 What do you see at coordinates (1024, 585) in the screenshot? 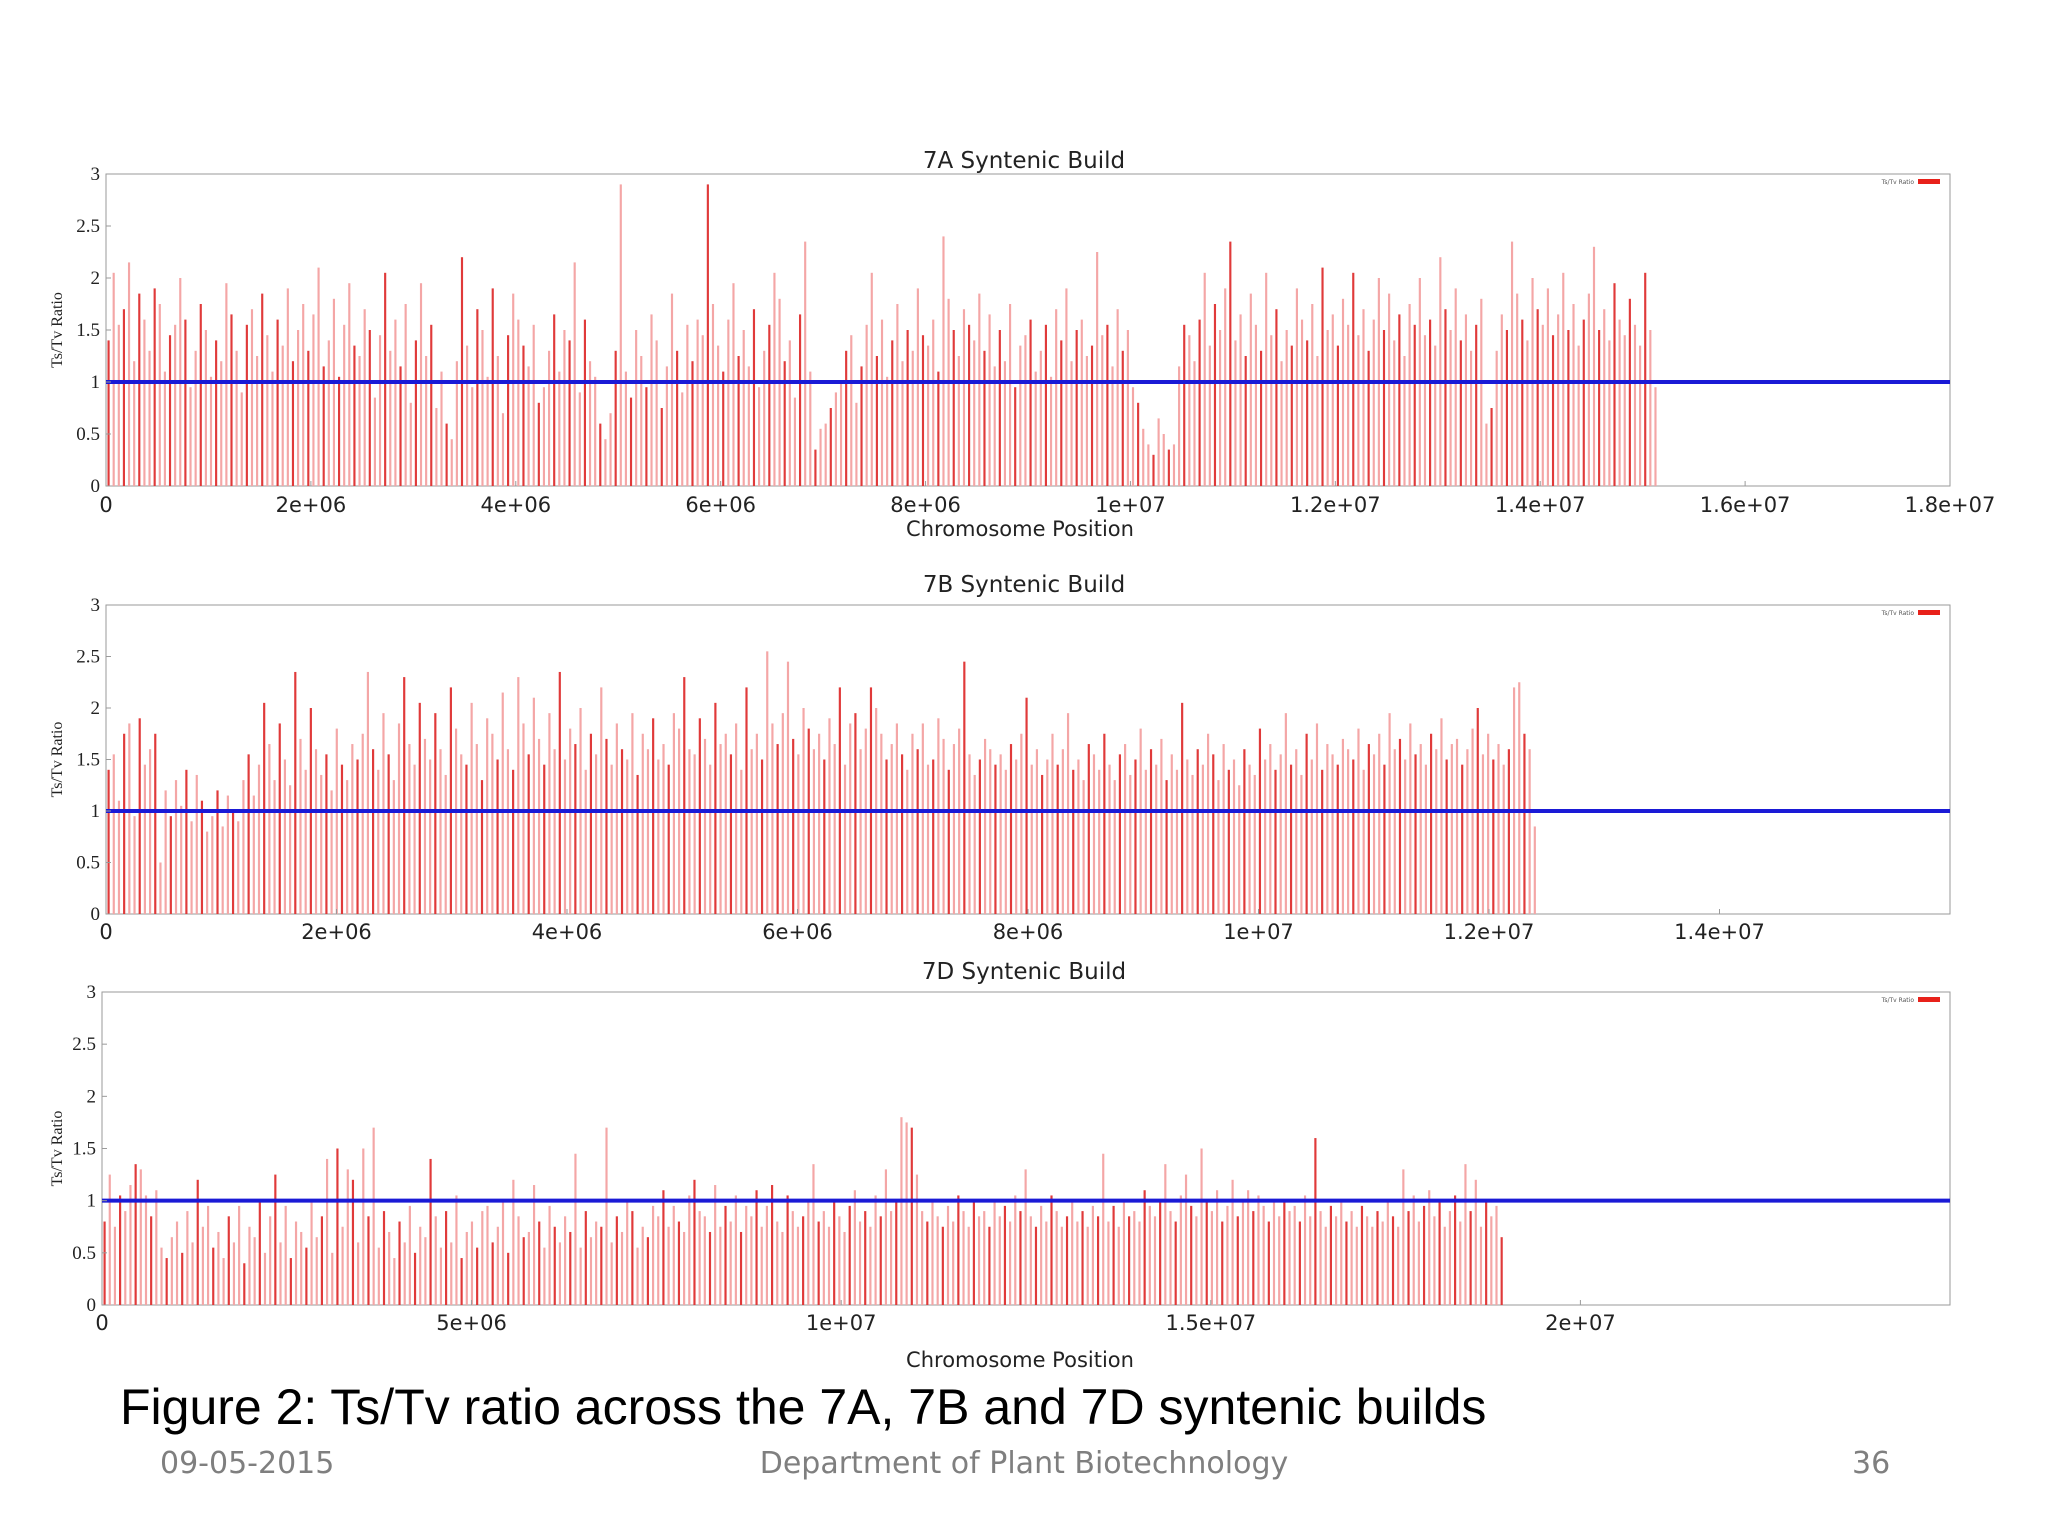
I see `chart-title: 7B Syntenic Build` at bounding box center [1024, 585].